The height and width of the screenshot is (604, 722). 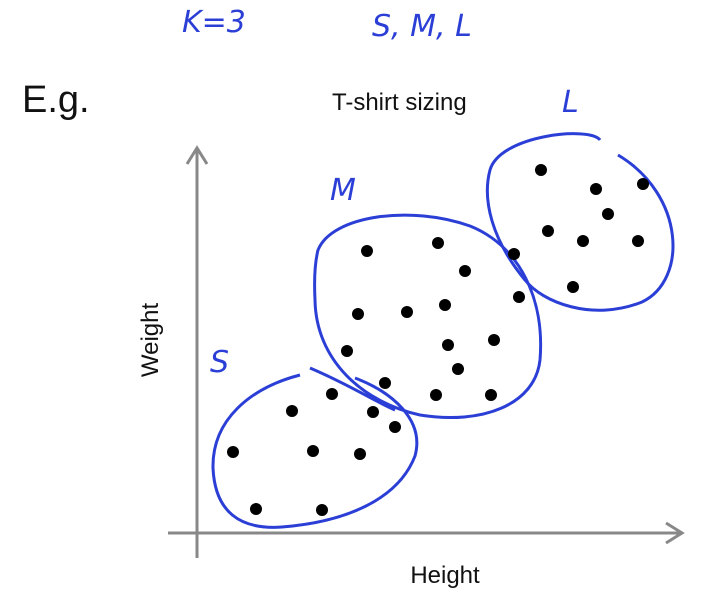 I want to click on x-axis-label: Height, so click(x=445, y=575).